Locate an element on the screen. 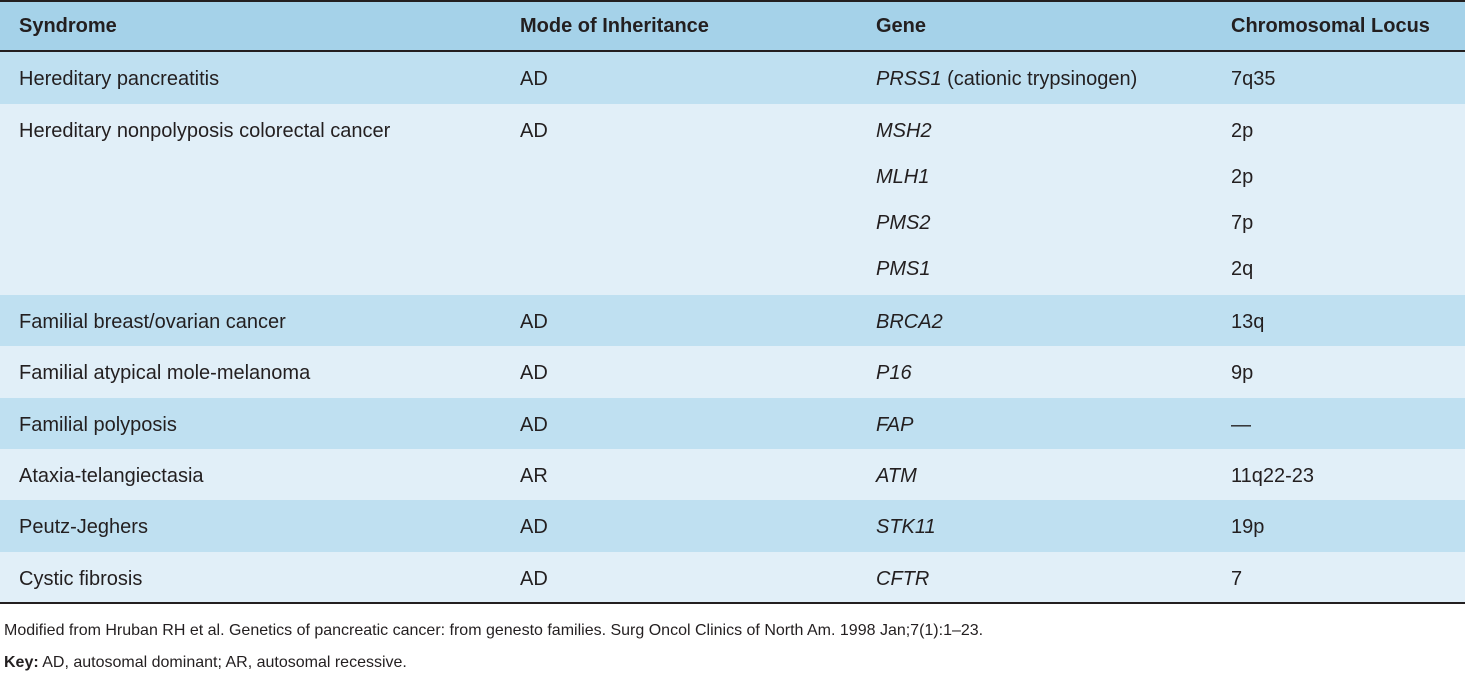 The width and height of the screenshot is (1465, 676). gene-cell: MSH2 is located at coordinates (904, 131).